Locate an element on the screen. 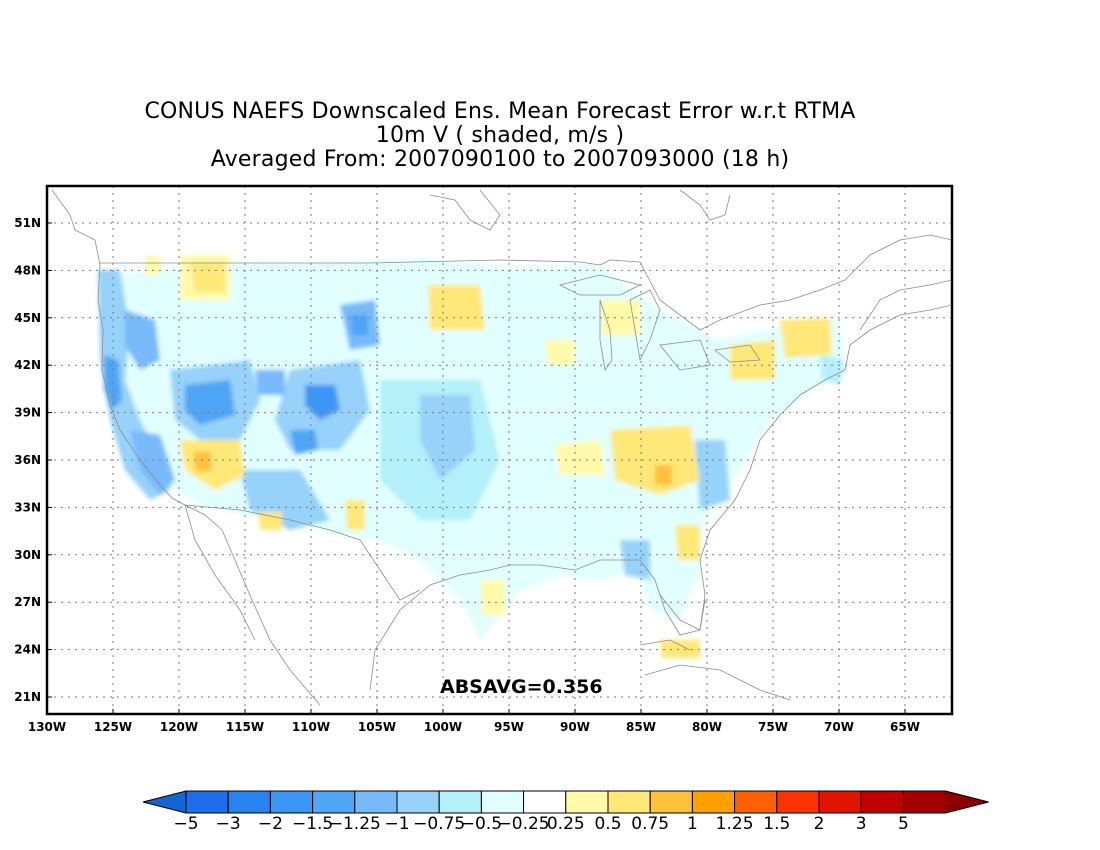 This screenshot has height=850, width=1100. lon-tick-label: 105W is located at coordinates (377, 727).